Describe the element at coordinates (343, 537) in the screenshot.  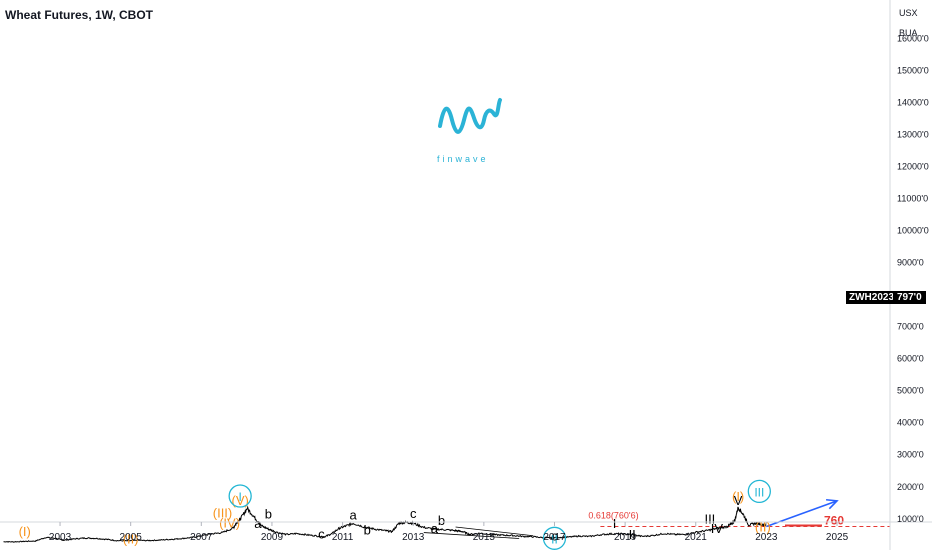
I see `x-tick-label: 2011` at that location.